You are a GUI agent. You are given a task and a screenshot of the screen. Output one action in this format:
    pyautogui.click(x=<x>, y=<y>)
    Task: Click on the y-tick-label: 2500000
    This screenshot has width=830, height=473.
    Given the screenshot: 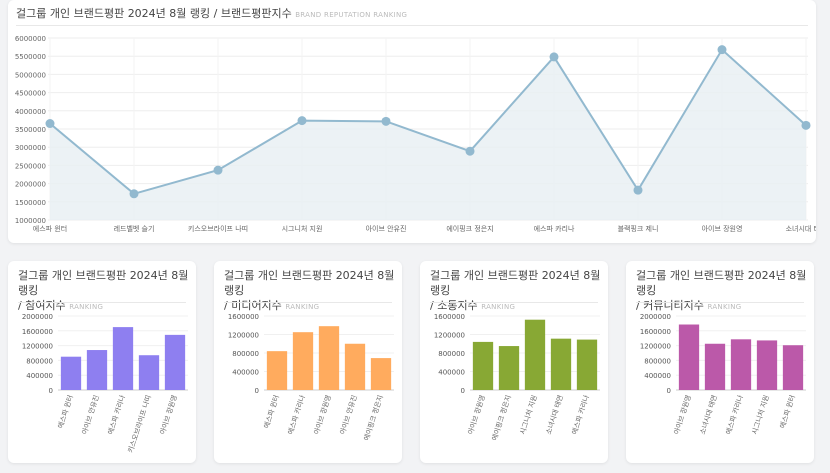 What is the action you would take?
    pyautogui.click(x=30, y=166)
    